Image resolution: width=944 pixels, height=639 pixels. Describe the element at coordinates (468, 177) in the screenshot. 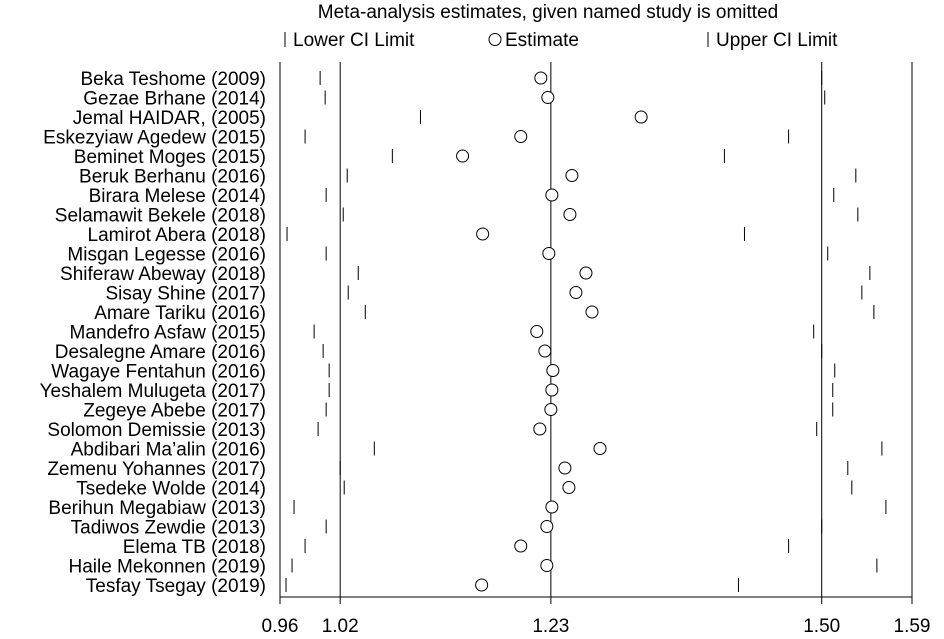

I see `study-row: Beruk Berhanu (2016)` at that location.